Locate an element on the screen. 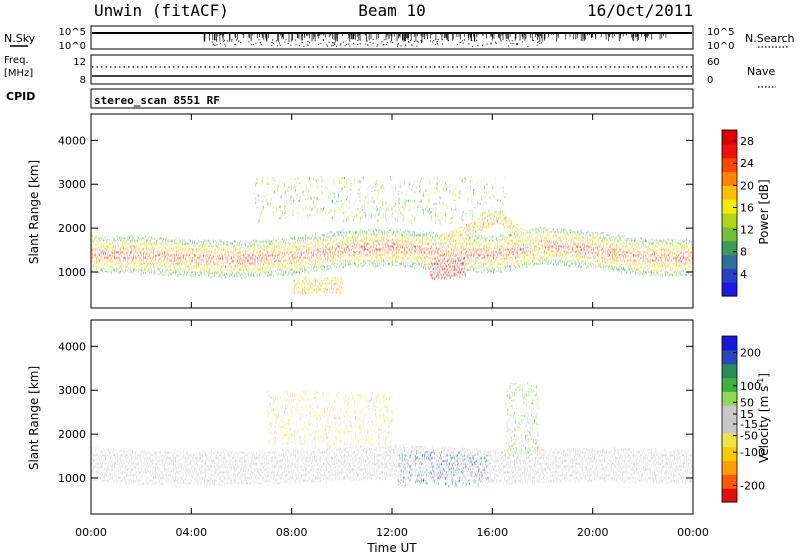  power-colorbar-tick-label: 20 is located at coordinates (747, 185).